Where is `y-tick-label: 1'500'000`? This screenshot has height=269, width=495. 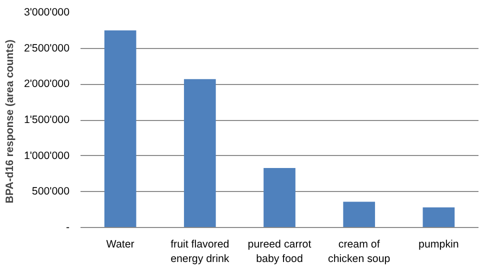
y-tick-label: 1'500'000 is located at coordinates (47, 120).